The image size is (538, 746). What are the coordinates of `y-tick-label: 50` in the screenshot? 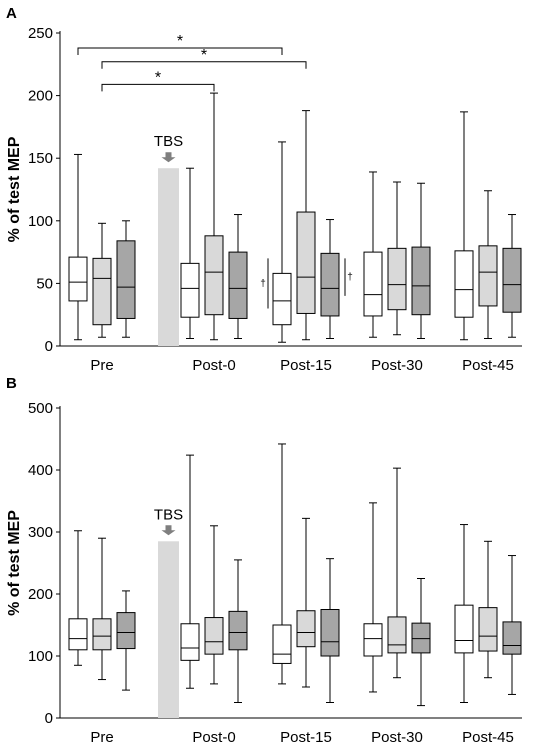 It's located at (44, 283).